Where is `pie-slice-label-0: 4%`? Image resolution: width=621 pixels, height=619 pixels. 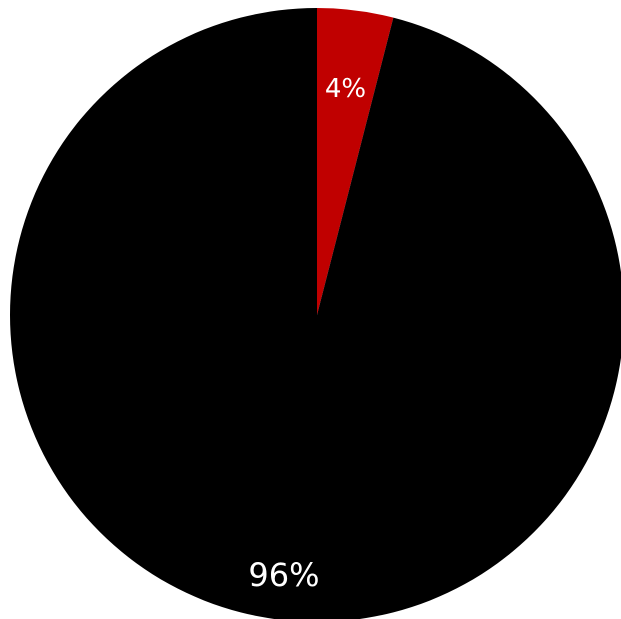 pie-slice-label-0: 4% is located at coordinates (345, 89).